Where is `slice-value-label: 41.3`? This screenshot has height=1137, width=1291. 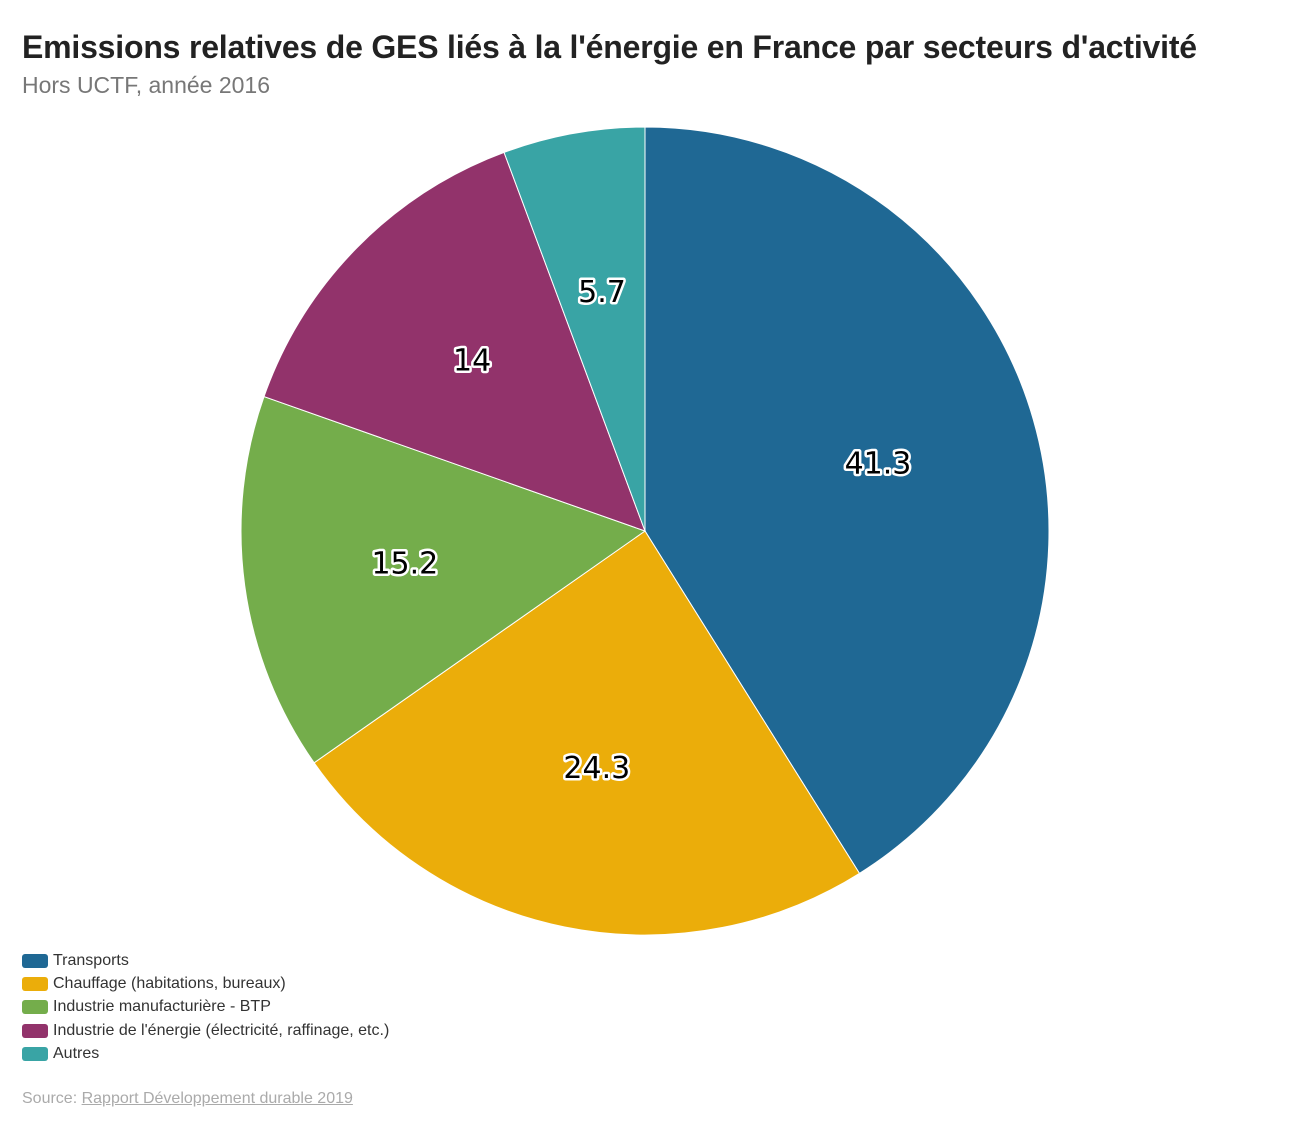
slice-value-label: 41.3 is located at coordinates (878, 464).